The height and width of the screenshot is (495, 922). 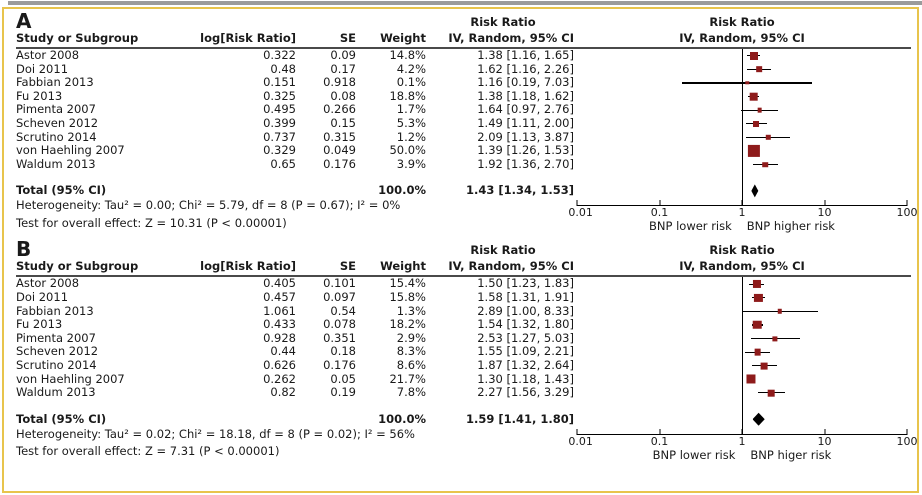 What do you see at coordinates (77, 266) in the screenshot?
I see `study-column-header: Study or Subgroup` at bounding box center [77, 266].